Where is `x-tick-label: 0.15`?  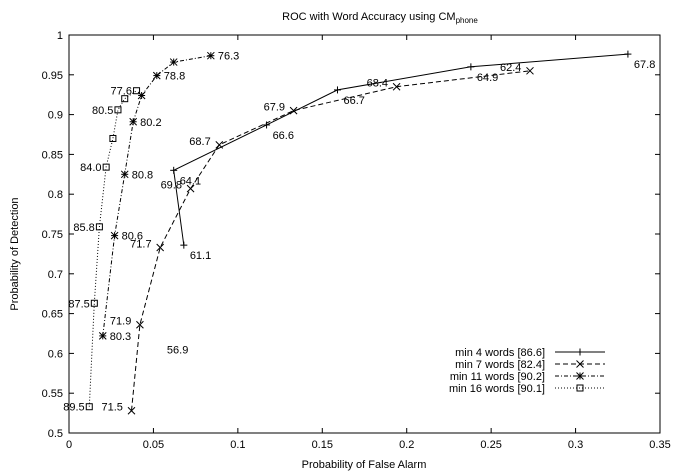
x-tick-label: 0.15 is located at coordinates (322, 445).